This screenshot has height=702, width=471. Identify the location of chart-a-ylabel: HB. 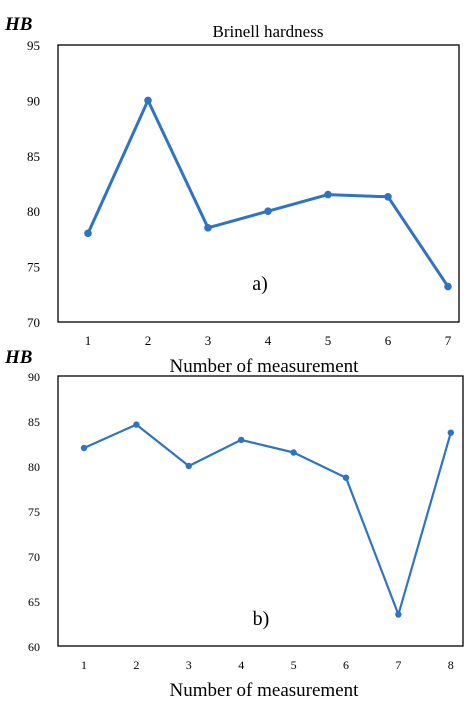
(18, 24).